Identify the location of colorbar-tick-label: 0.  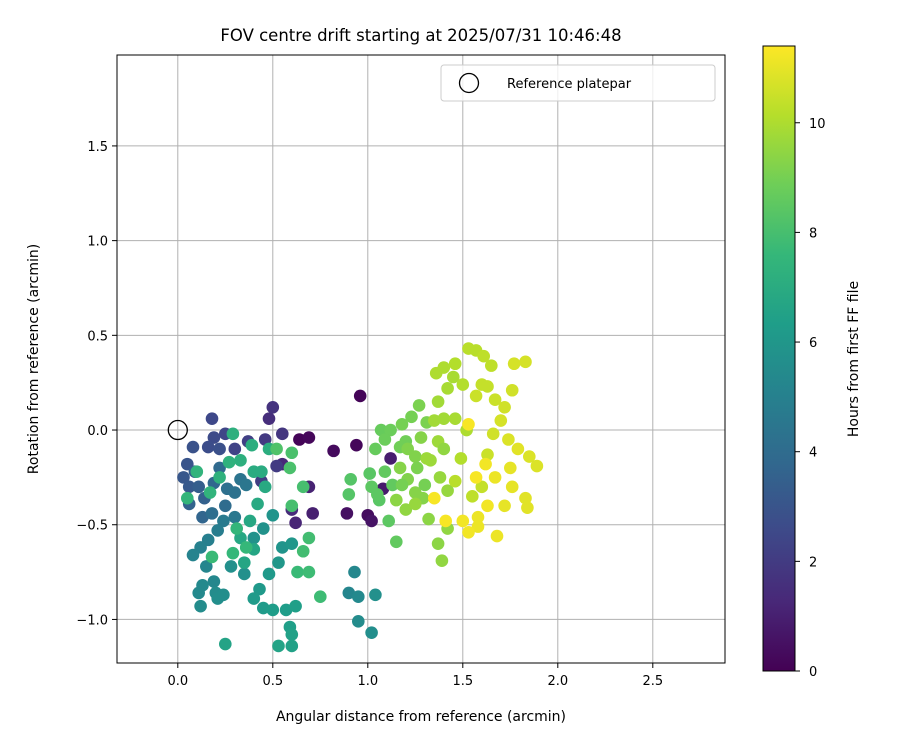
(813, 672).